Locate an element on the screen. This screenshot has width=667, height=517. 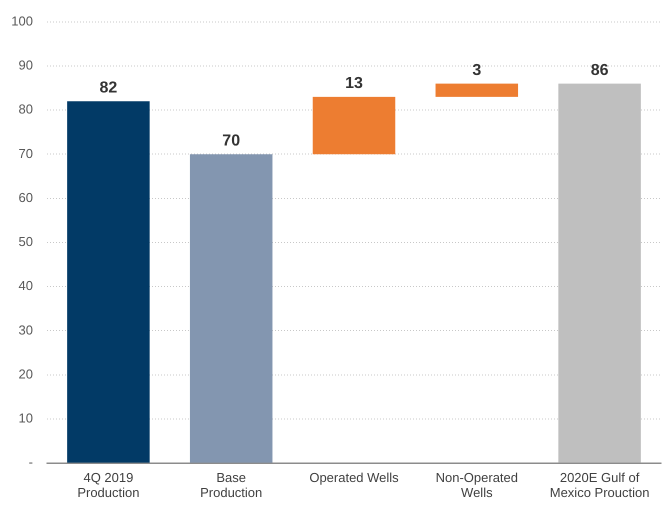
y-tick-label: 80 is located at coordinates (25, 109).